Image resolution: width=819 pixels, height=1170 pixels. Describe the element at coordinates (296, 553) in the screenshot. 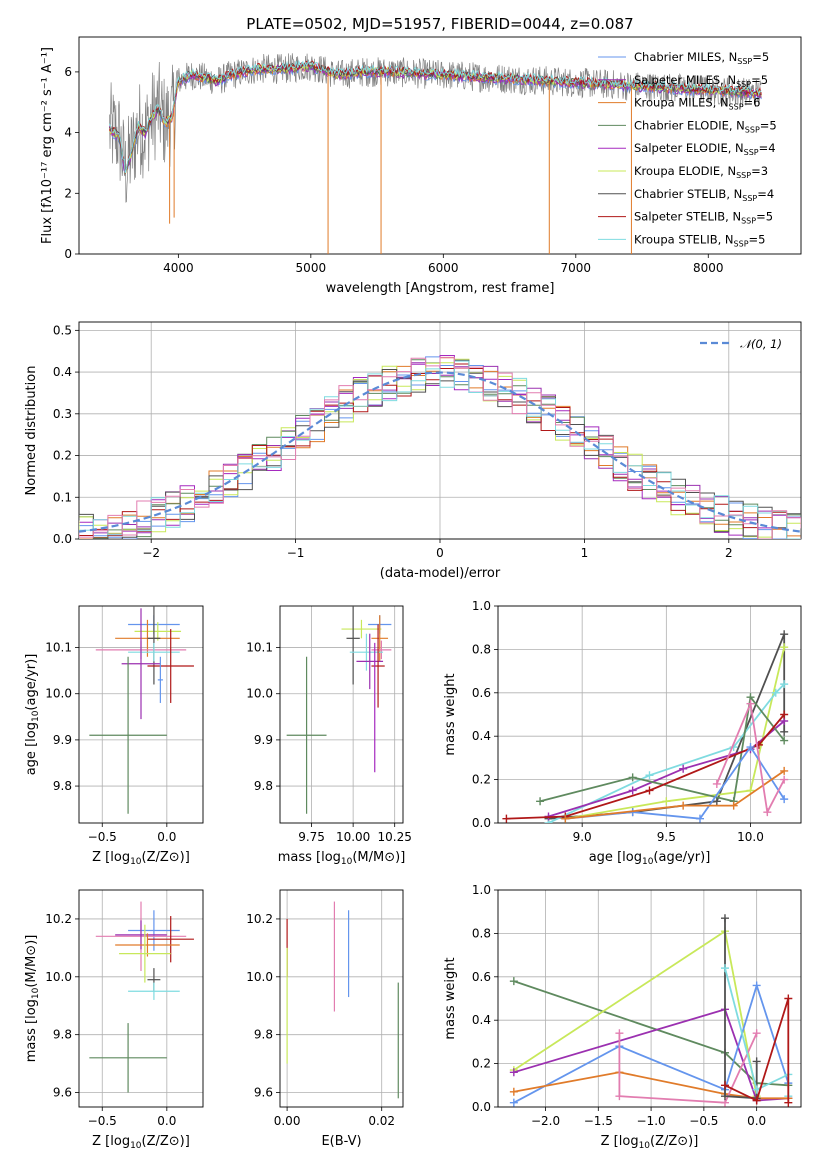

I see `x-tick-label: −1` at that location.